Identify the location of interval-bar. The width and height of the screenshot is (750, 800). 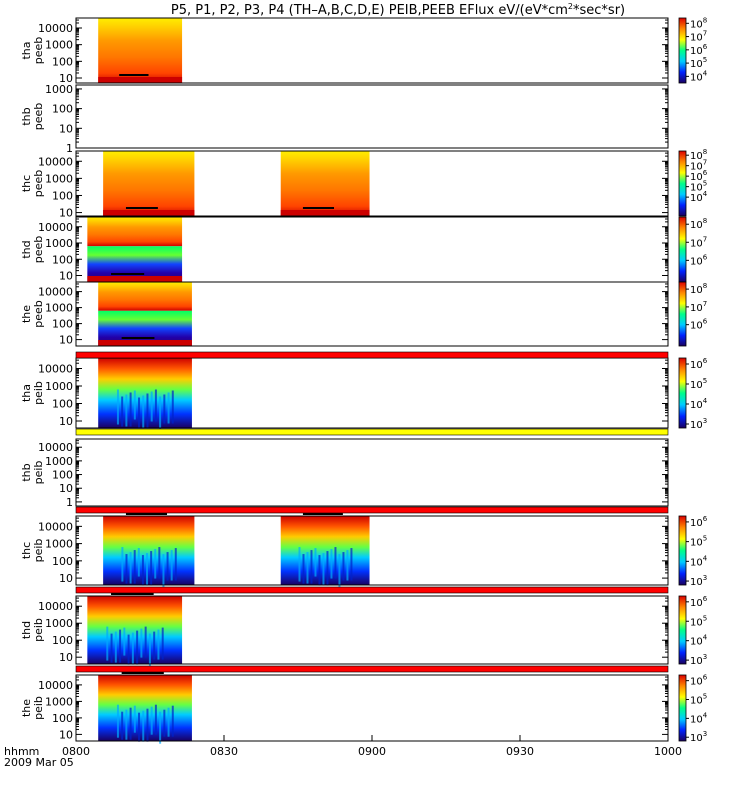
(142, 673).